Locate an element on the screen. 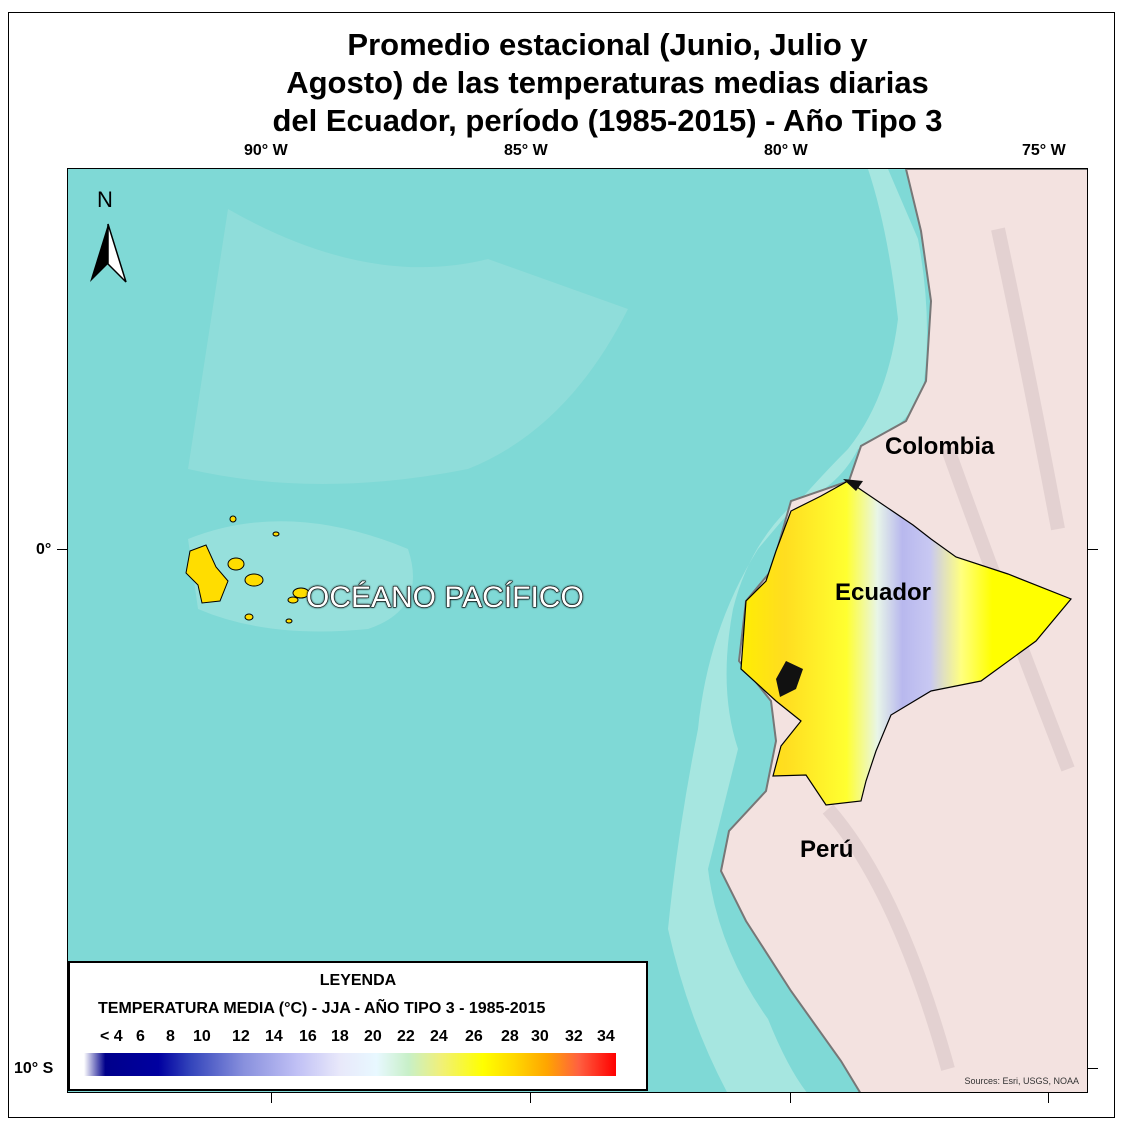  lon-label-75w: 75° W is located at coordinates (1044, 150).